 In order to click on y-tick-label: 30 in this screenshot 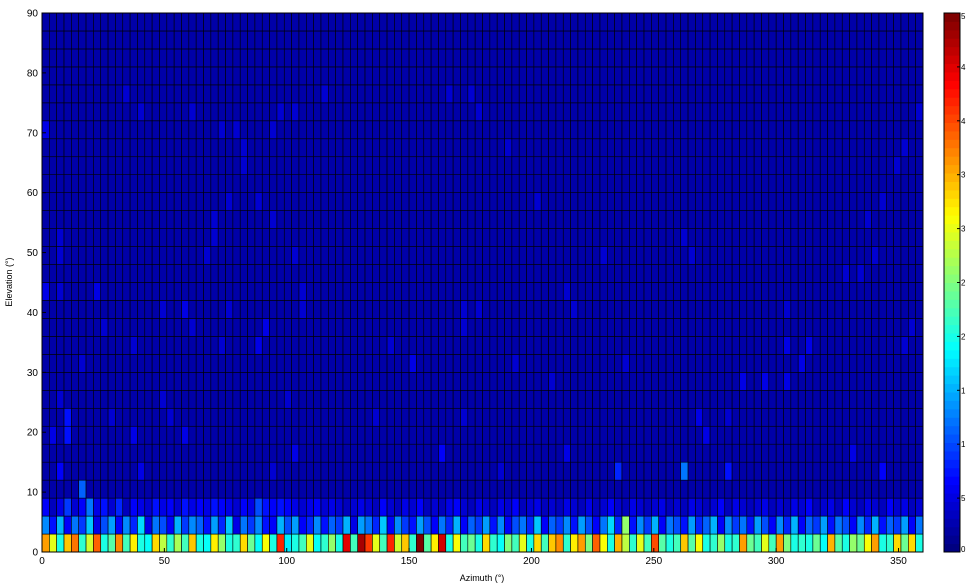, I will do `click(33, 373)`.